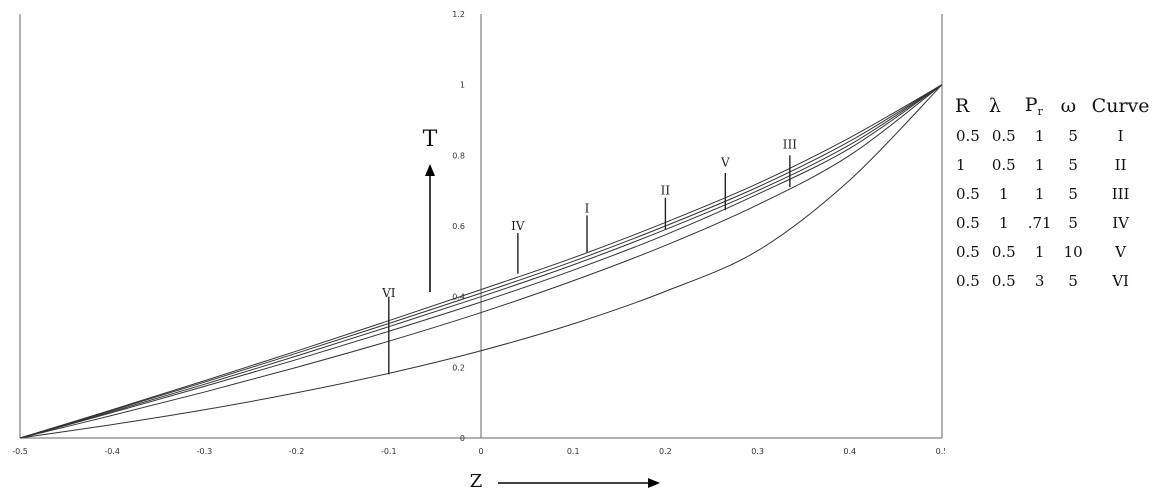 Image resolution: width=1159 pixels, height=497 pixels. I want to click on legend-cell: 3, so click(1039, 281).